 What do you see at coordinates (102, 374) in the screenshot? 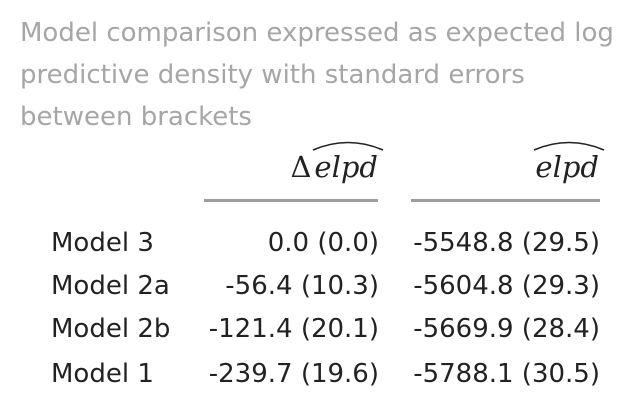
I see `row-label: Model 1` at bounding box center [102, 374].